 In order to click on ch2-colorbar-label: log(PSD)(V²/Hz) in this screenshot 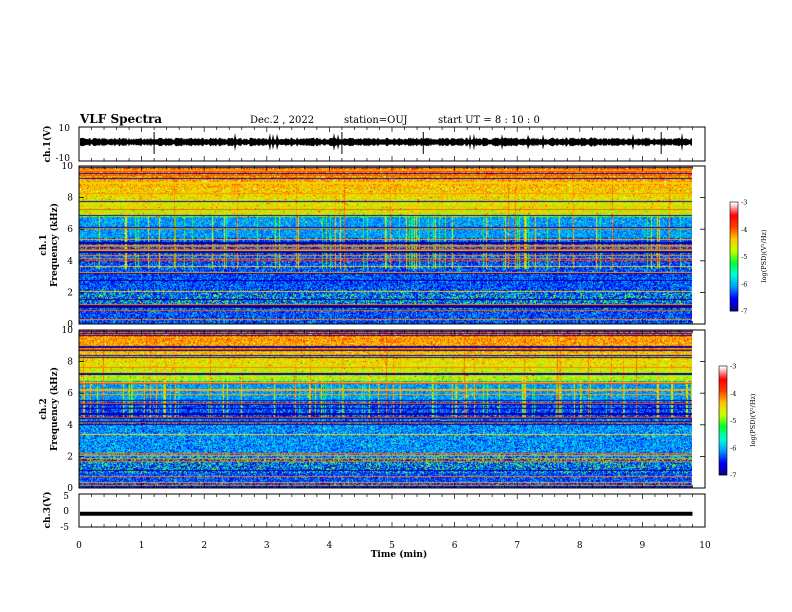, I will do `click(753, 419)`.